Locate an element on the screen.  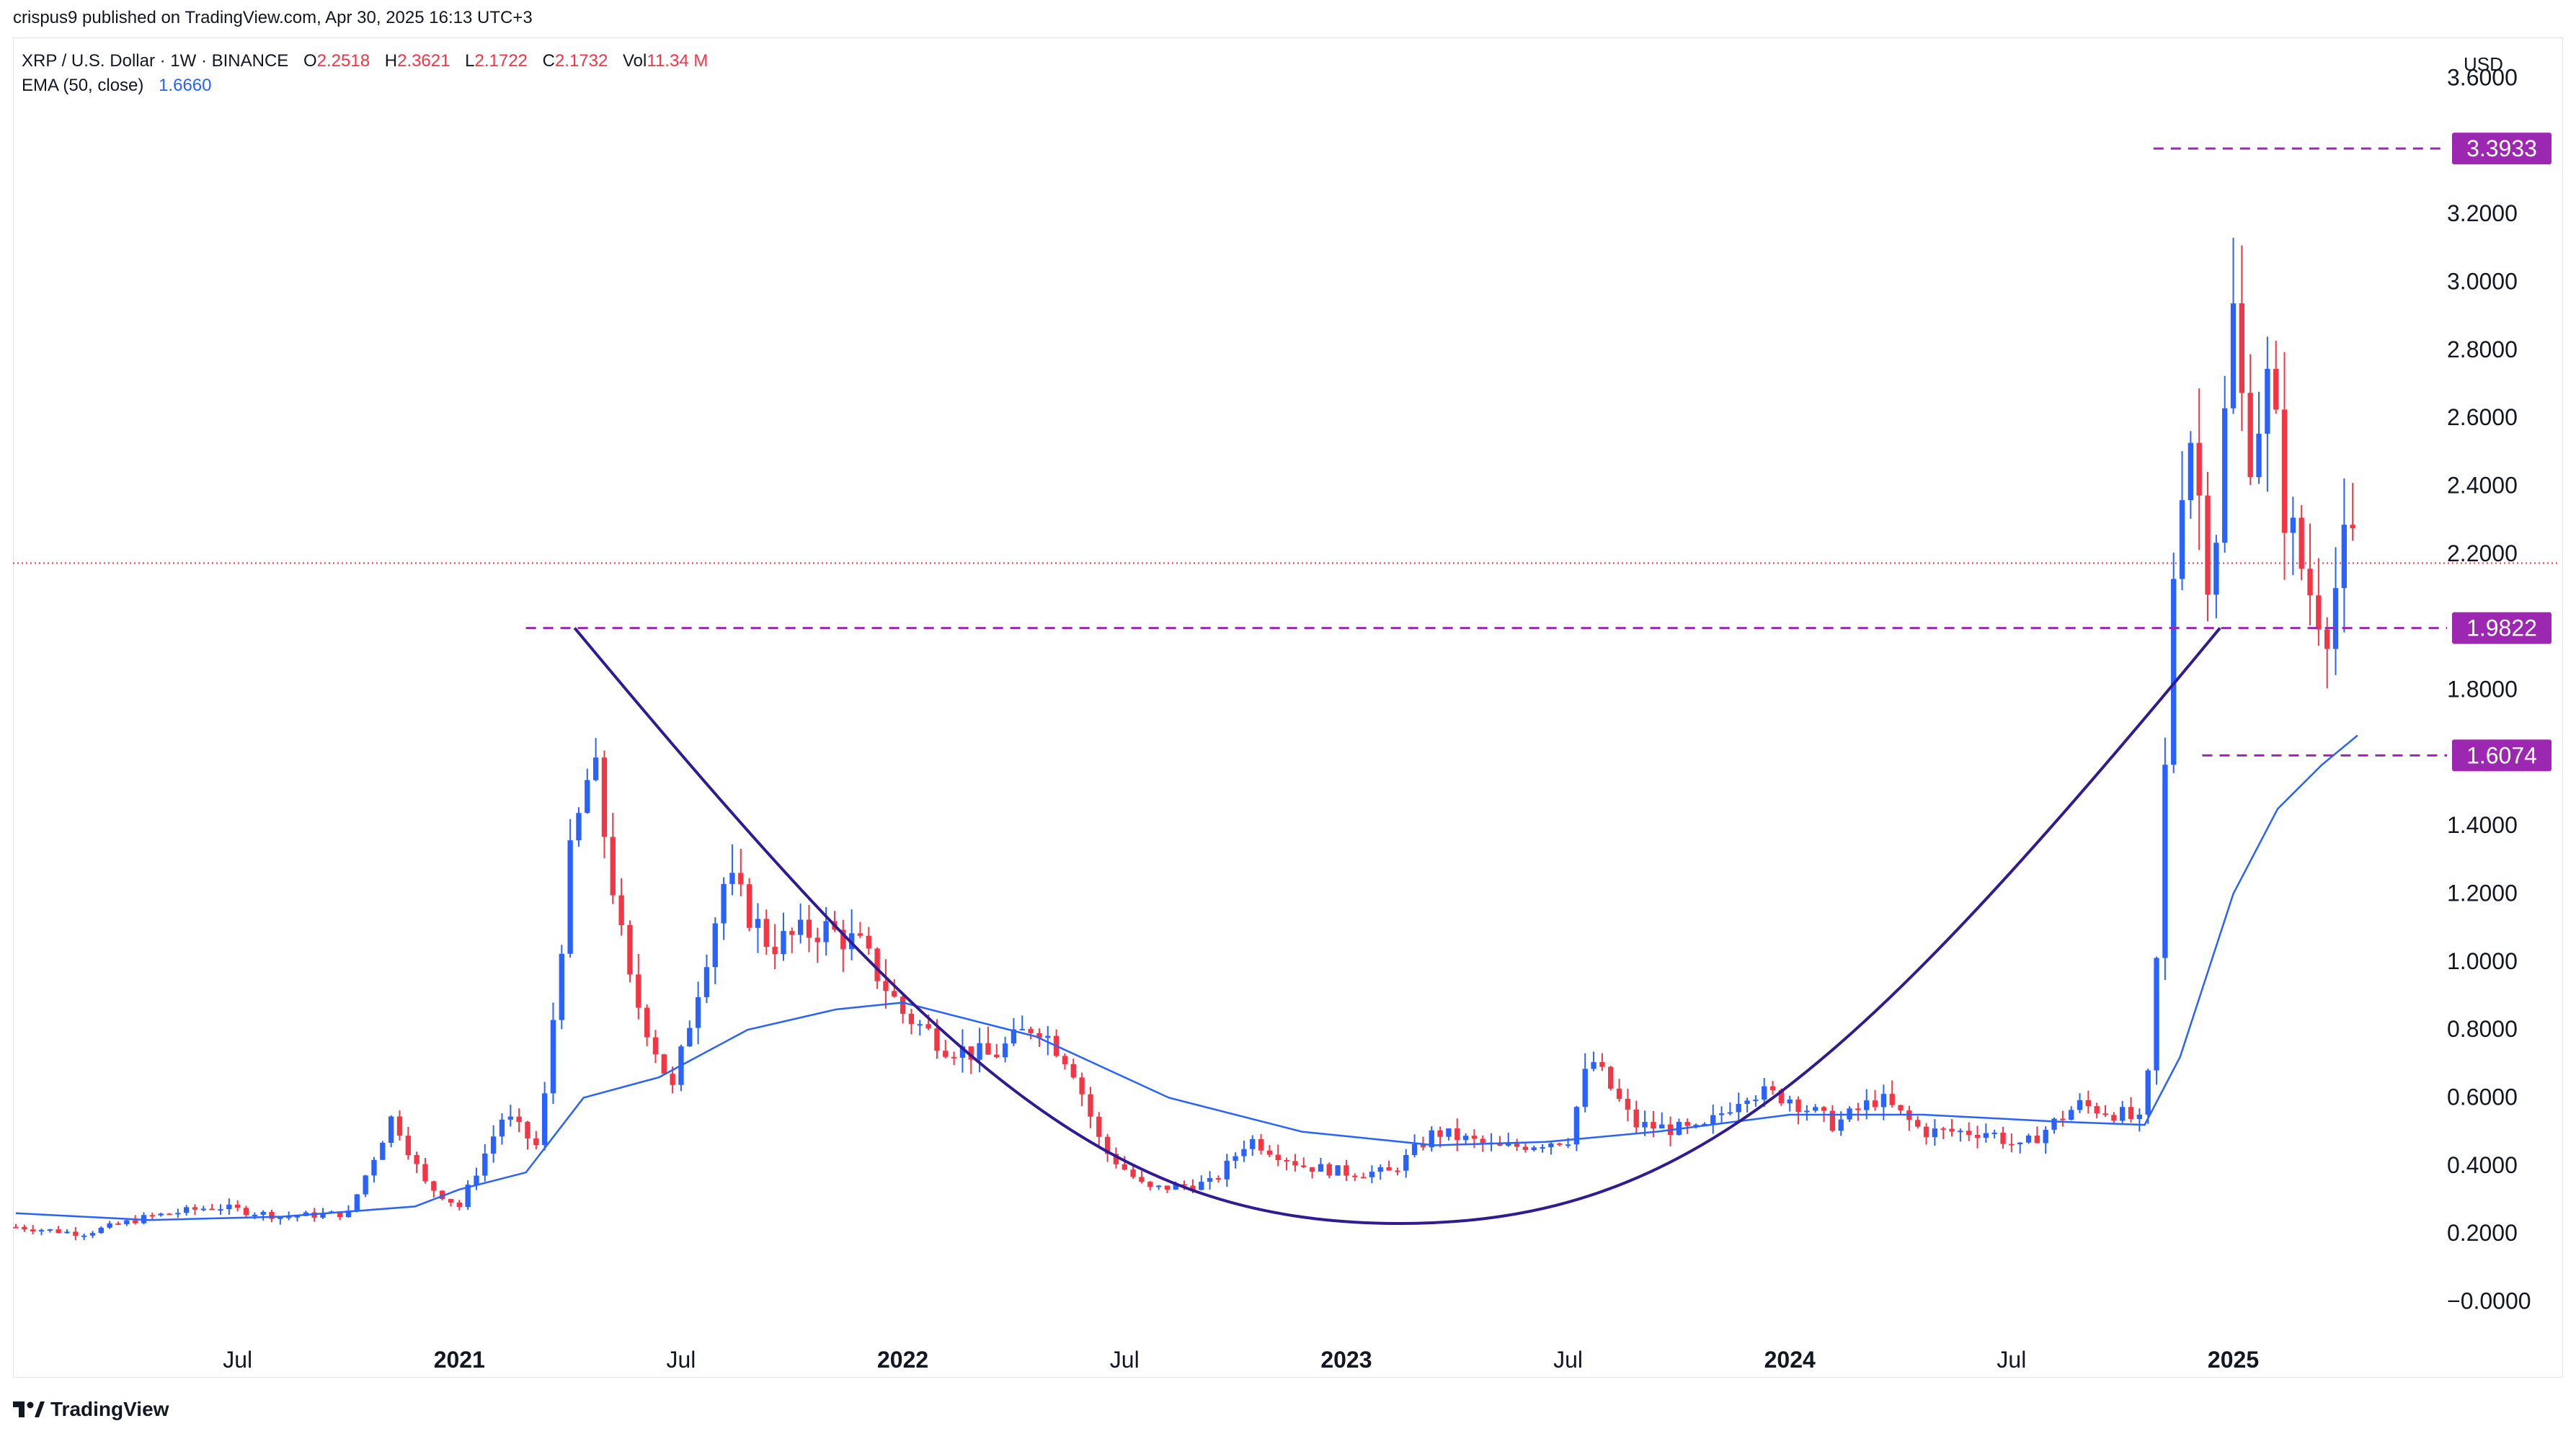
x-tick-label: Jul is located at coordinates (681, 1360).